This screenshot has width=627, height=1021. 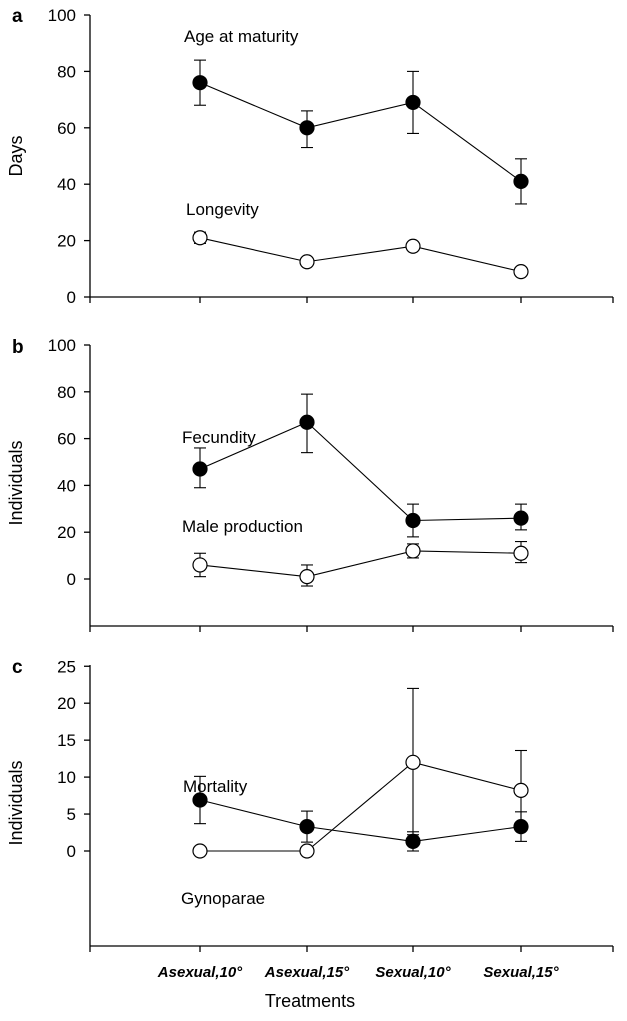 I want to click on panel-c-ylabel: Individuals, so click(x=16, y=802).